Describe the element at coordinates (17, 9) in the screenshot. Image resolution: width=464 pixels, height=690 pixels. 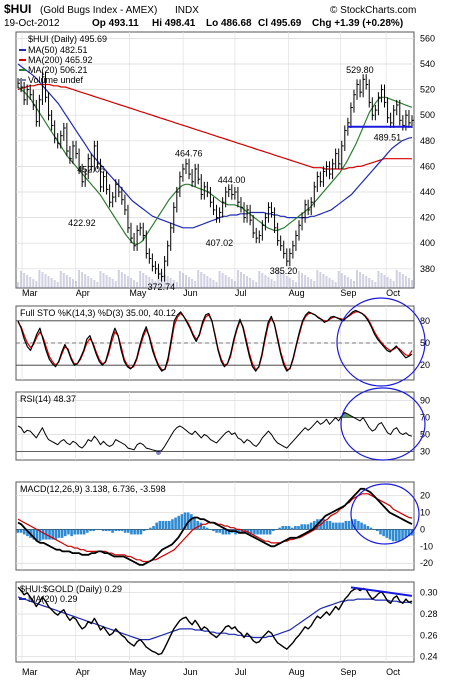
I see `symbol: $HUI` at that location.